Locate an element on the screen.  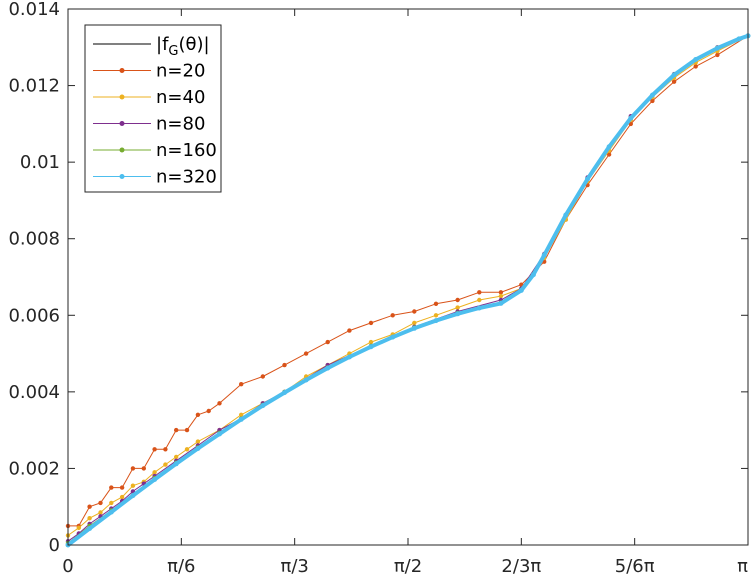
legend-entry: n=80 is located at coordinates (149, 124).